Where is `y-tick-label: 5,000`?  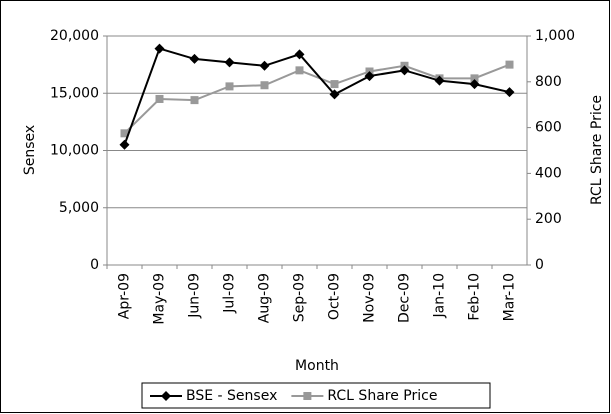
y-tick-label: 5,000 is located at coordinates (79, 208).